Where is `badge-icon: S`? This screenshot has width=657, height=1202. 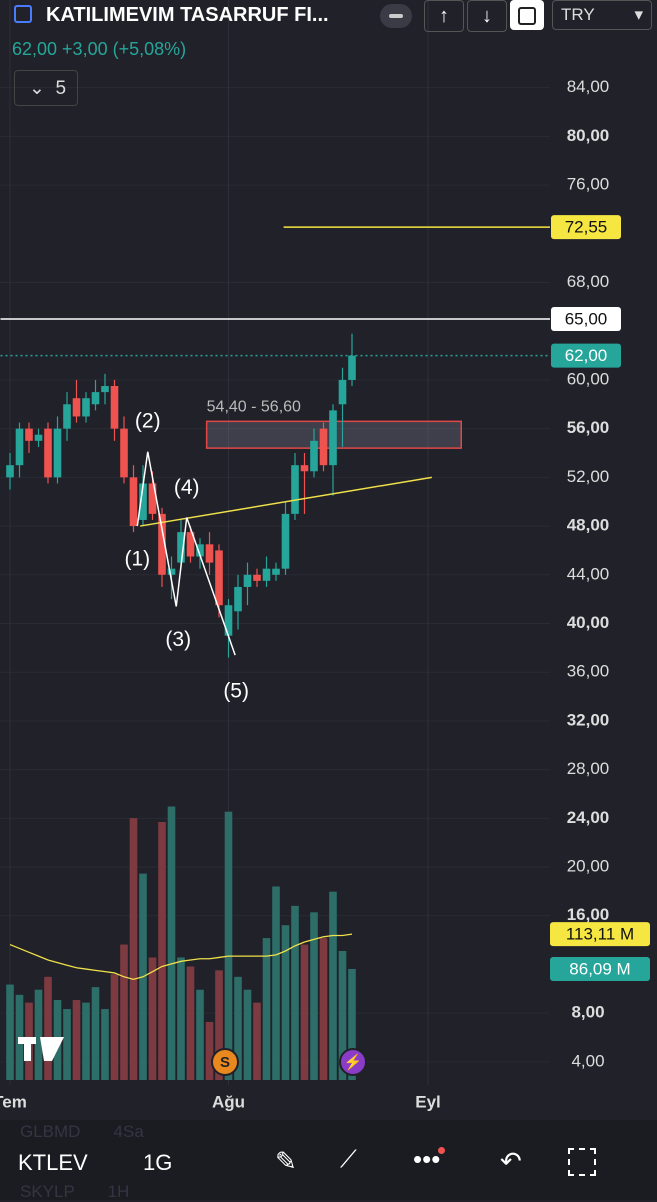 badge-icon: S is located at coordinates (225, 1062).